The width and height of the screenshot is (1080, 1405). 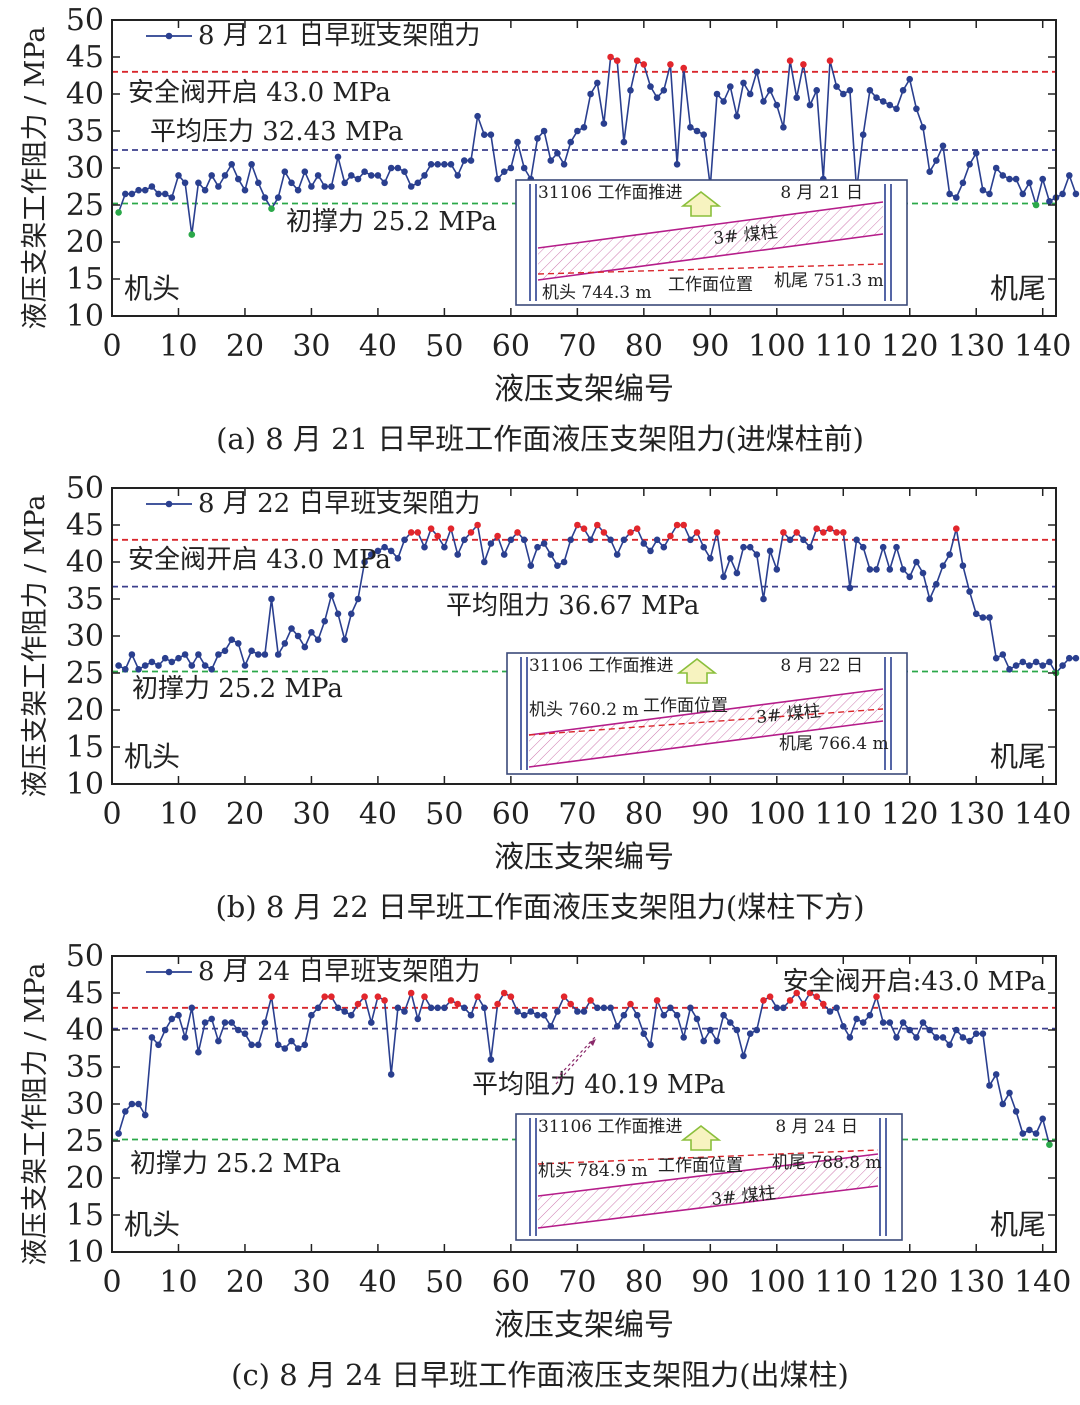 I want to click on y-axis-label: 液压支架工作阻力 / MPa, so click(x=35, y=646).